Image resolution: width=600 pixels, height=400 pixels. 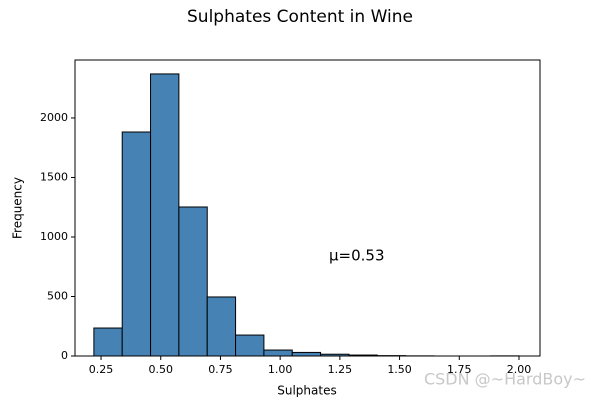 What do you see at coordinates (340, 369) in the screenshot?
I see `x-tick-label: 1.25` at bounding box center [340, 369].